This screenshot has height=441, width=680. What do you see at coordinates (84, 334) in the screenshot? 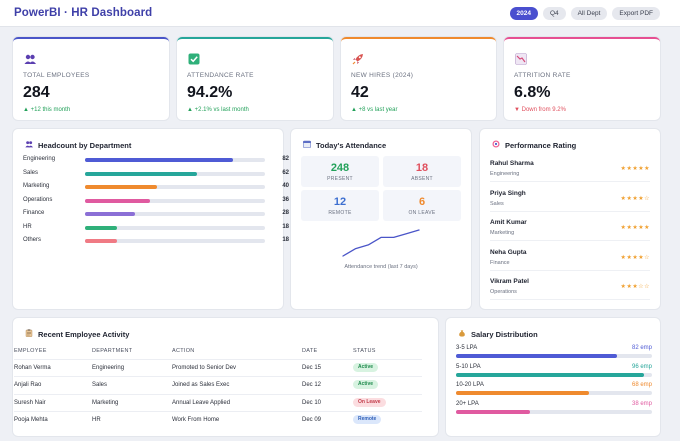
I see `activity-title: Recent Employee Activity` at bounding box center [84, 334].